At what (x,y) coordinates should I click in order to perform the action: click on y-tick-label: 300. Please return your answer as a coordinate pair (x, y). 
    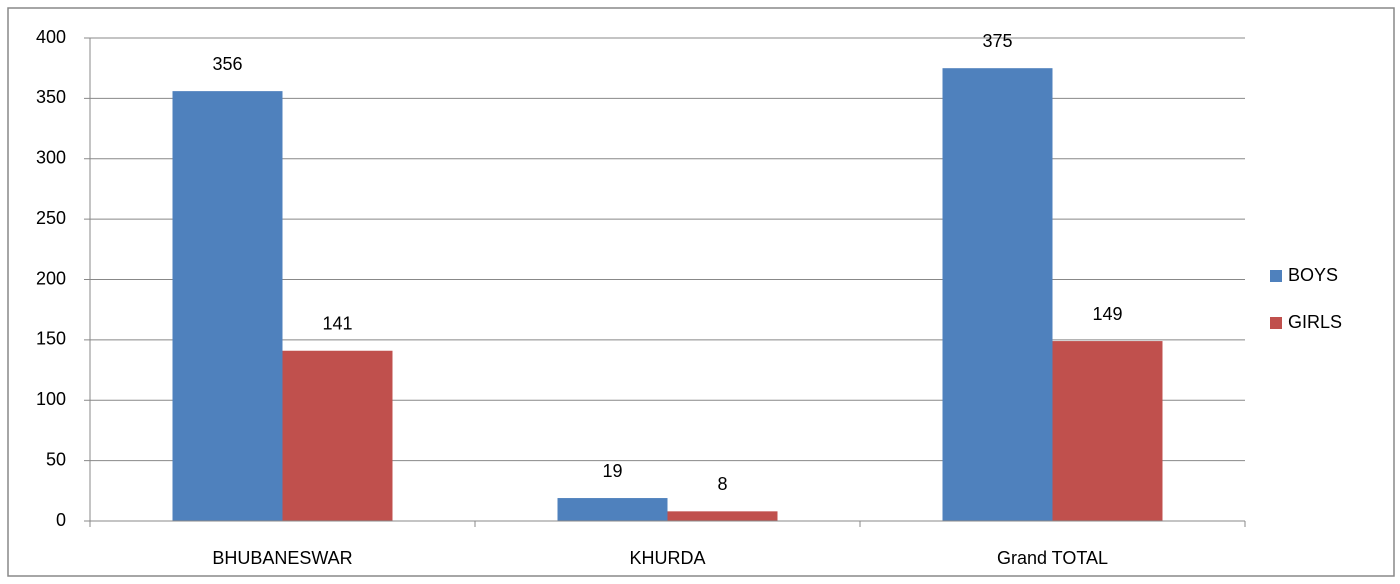
    Looking at the image, I should click on (51, 158).